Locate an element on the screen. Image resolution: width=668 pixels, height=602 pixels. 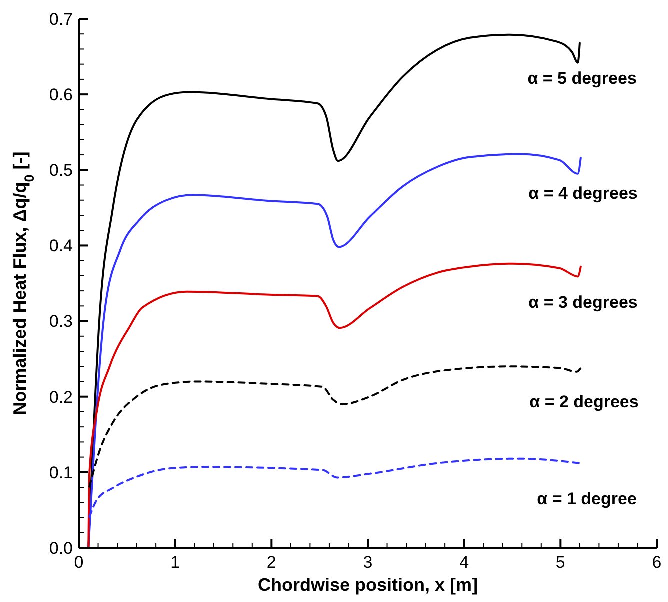
y-tick-label: 0.3 is located at coordinates (61, 322).